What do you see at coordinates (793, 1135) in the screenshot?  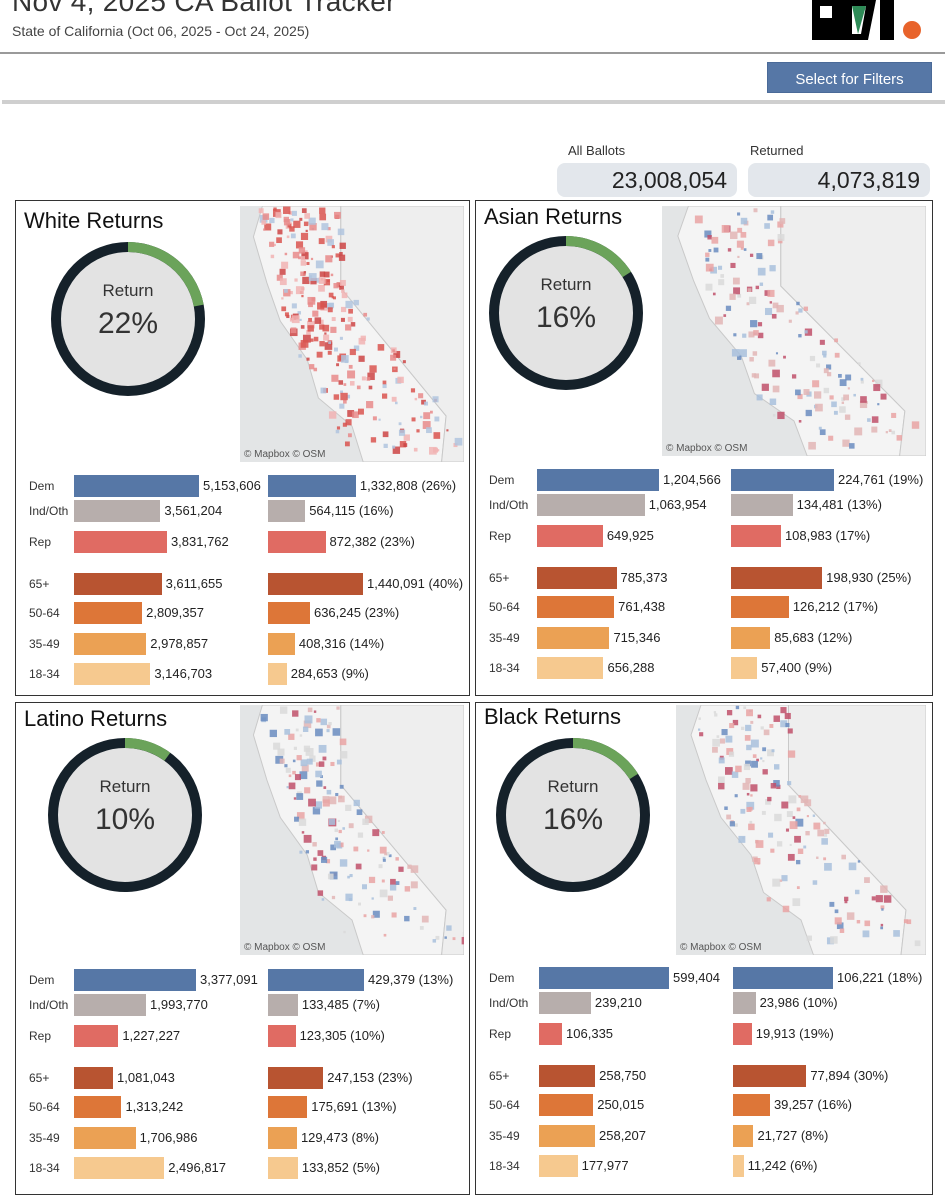 I see `returned-value: 21,727 (8%)` at bounding box center [793, 1135].